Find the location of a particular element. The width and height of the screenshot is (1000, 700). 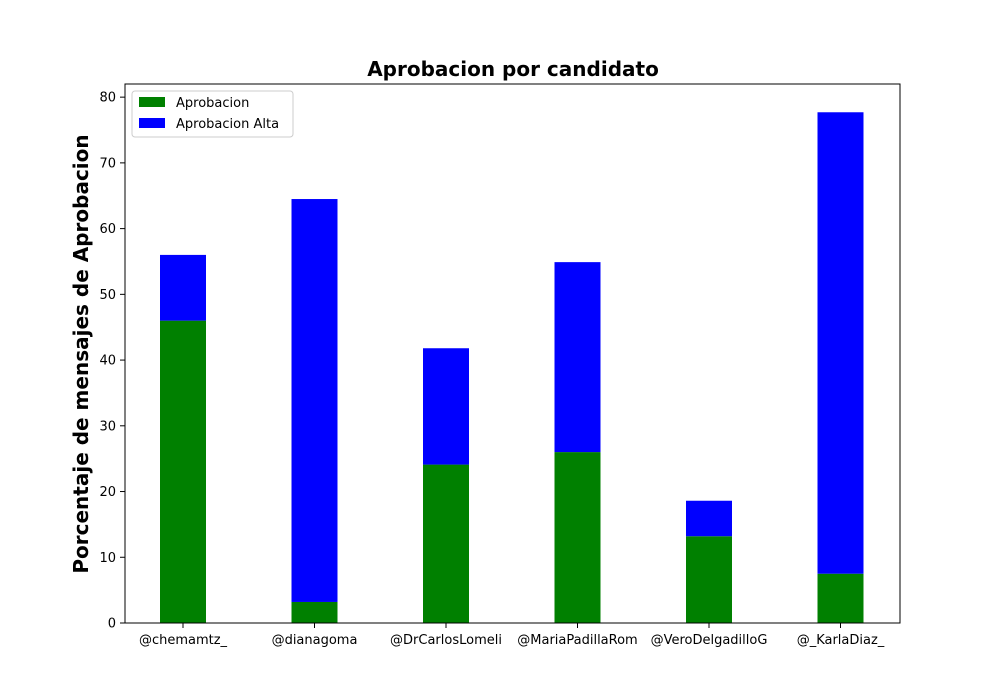

x-tick-label: @dianagoma is located at coordinates (315, 640).